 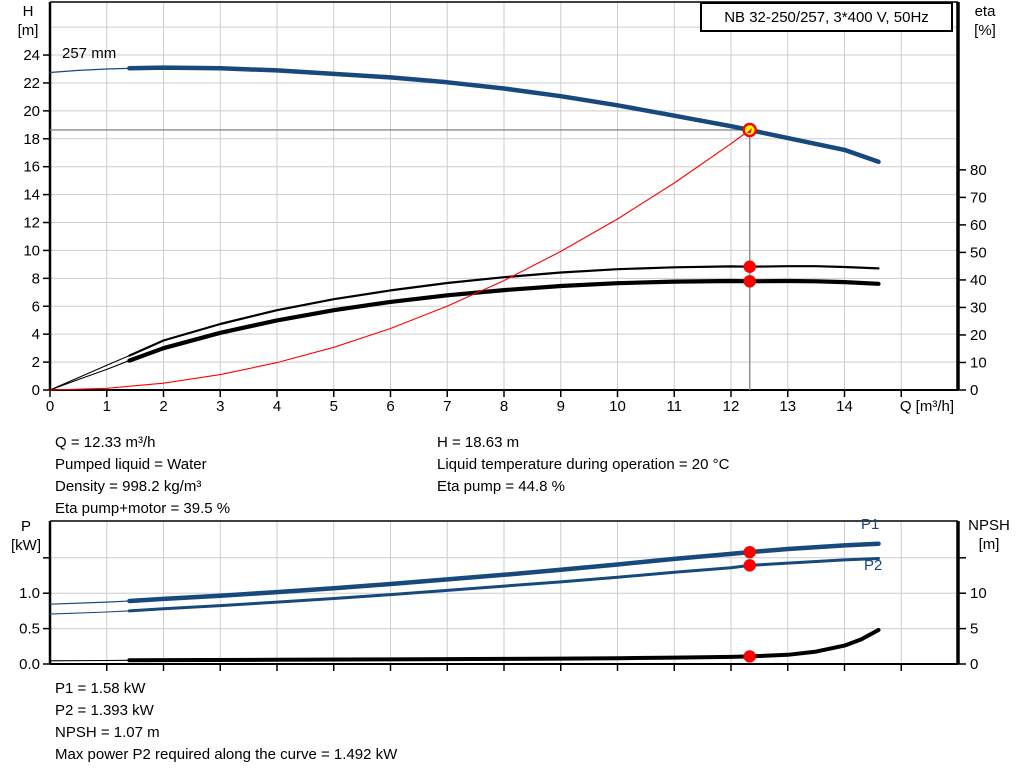 I want to click on svg-text: 3, so click(x=220, y=406).